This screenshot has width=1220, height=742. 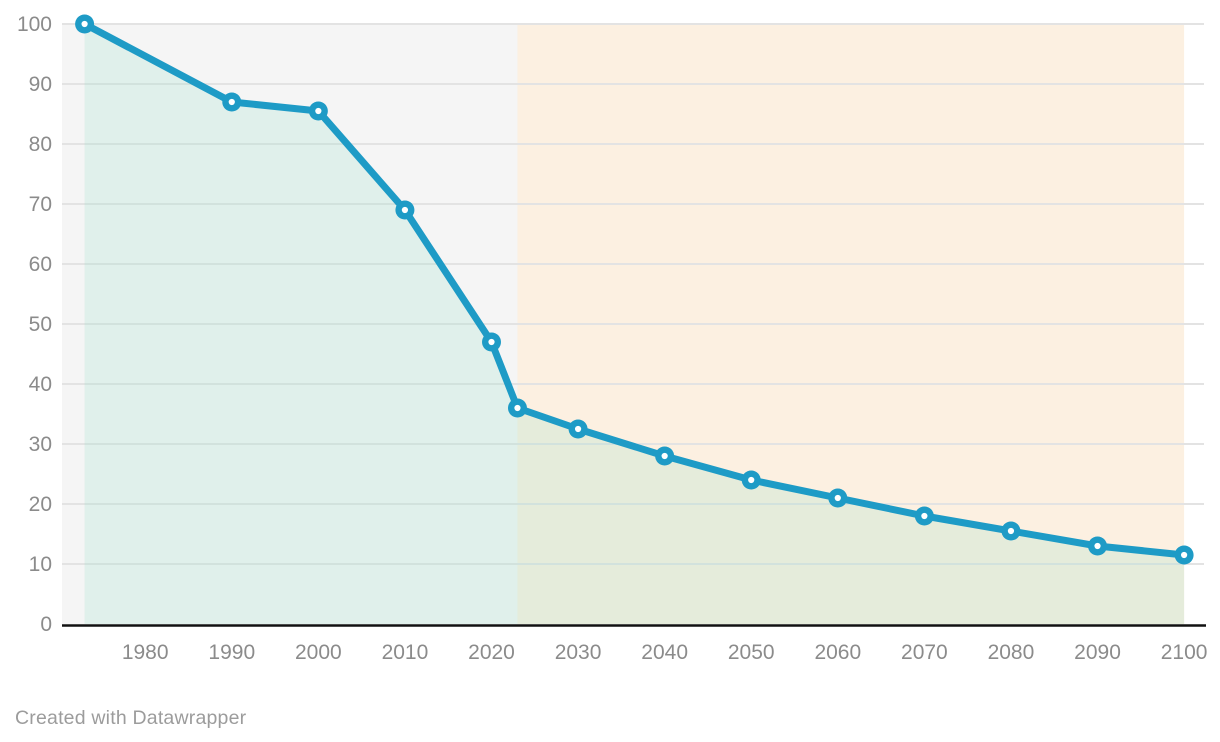 What do you see at coordinates (491, 652) in the screenshot?
I see `x-tick-label-2020: 2020` at bounding box center [491, 652].